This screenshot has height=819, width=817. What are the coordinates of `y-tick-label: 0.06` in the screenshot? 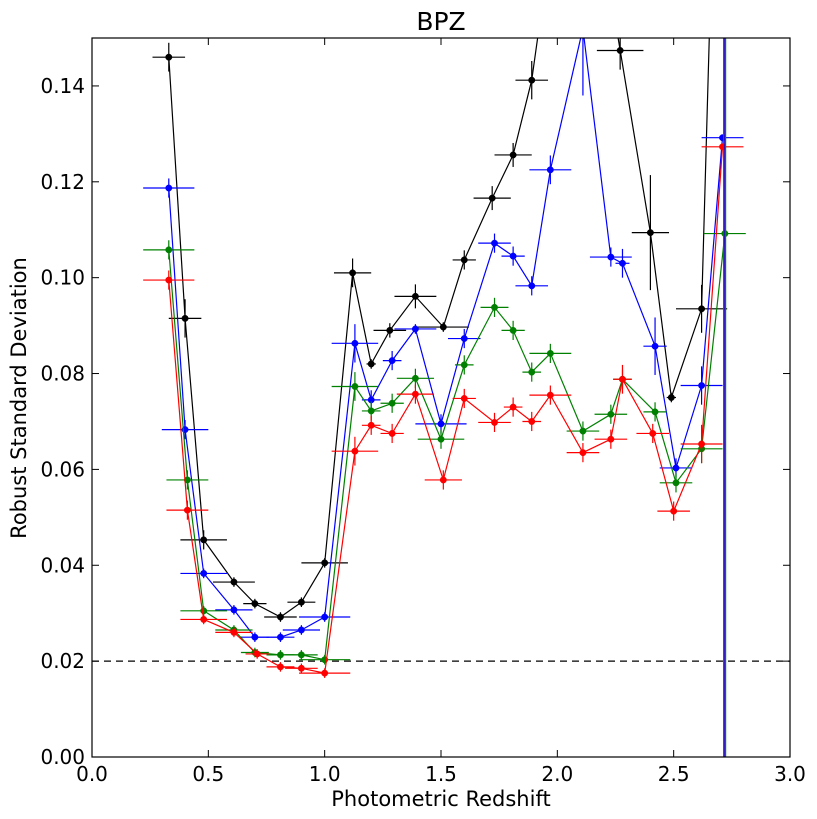 It's located at (62, 469).